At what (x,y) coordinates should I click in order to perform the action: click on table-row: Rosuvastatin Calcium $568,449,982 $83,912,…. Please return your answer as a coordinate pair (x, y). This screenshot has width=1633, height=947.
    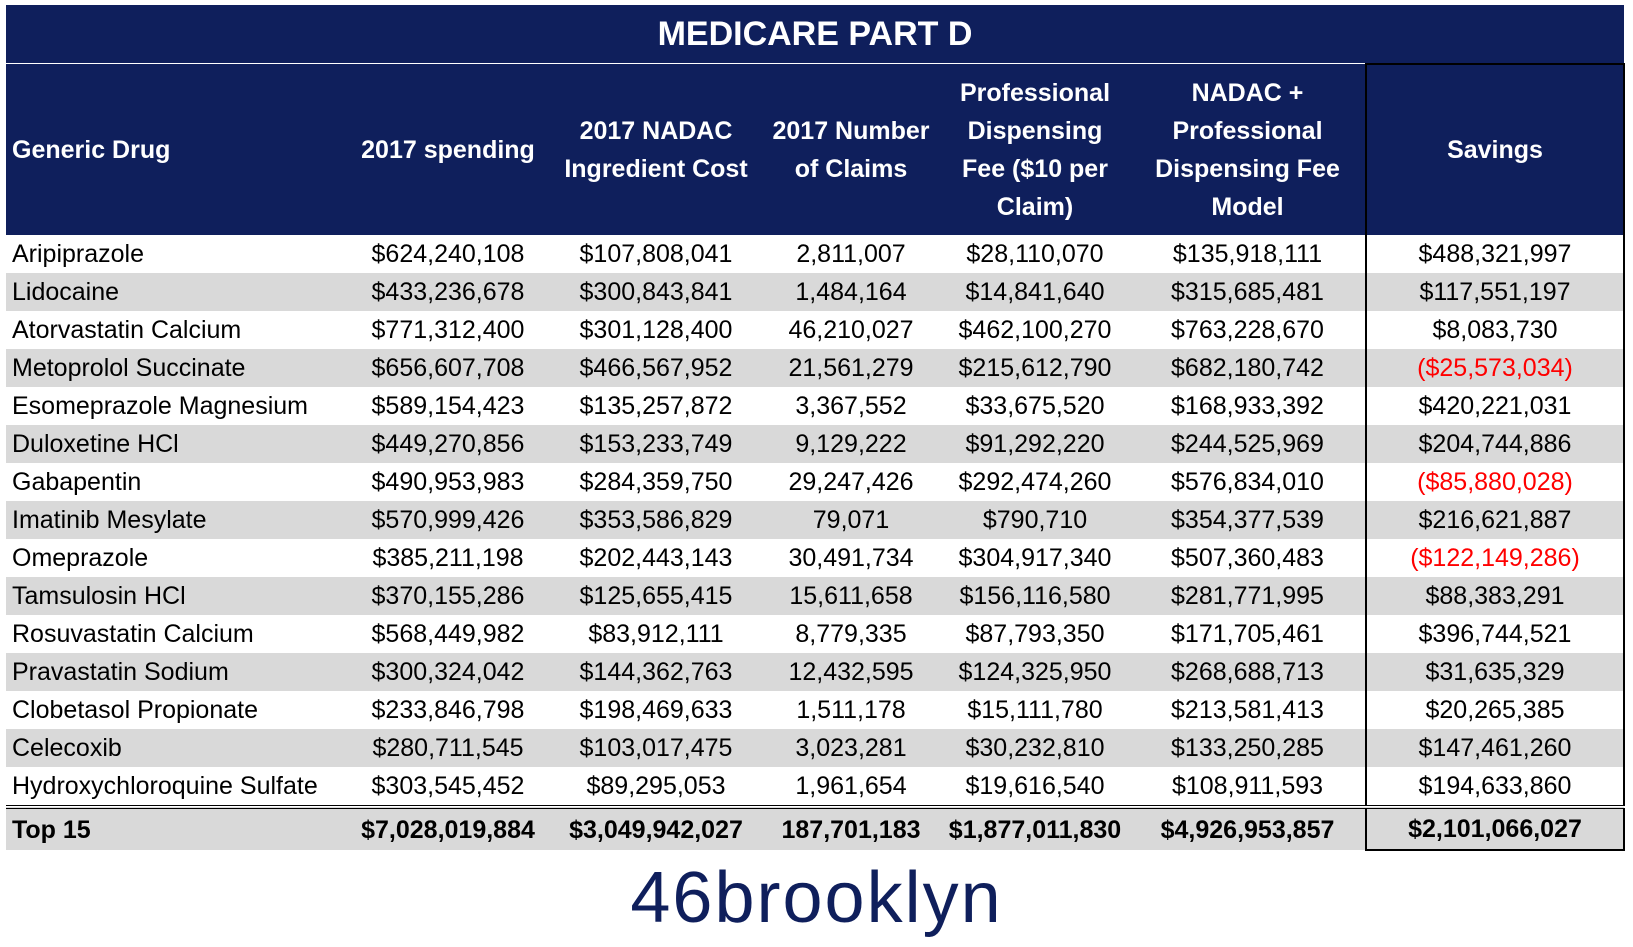
    Looking at the image, I should click on (815, 634).